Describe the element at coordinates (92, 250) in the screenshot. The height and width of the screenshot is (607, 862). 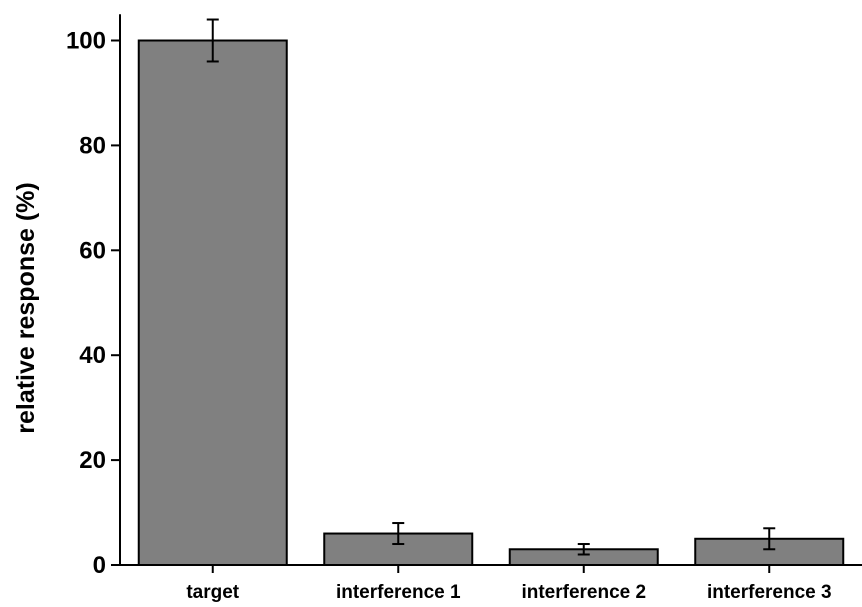
I see `y-tick-label: 60` at that location.